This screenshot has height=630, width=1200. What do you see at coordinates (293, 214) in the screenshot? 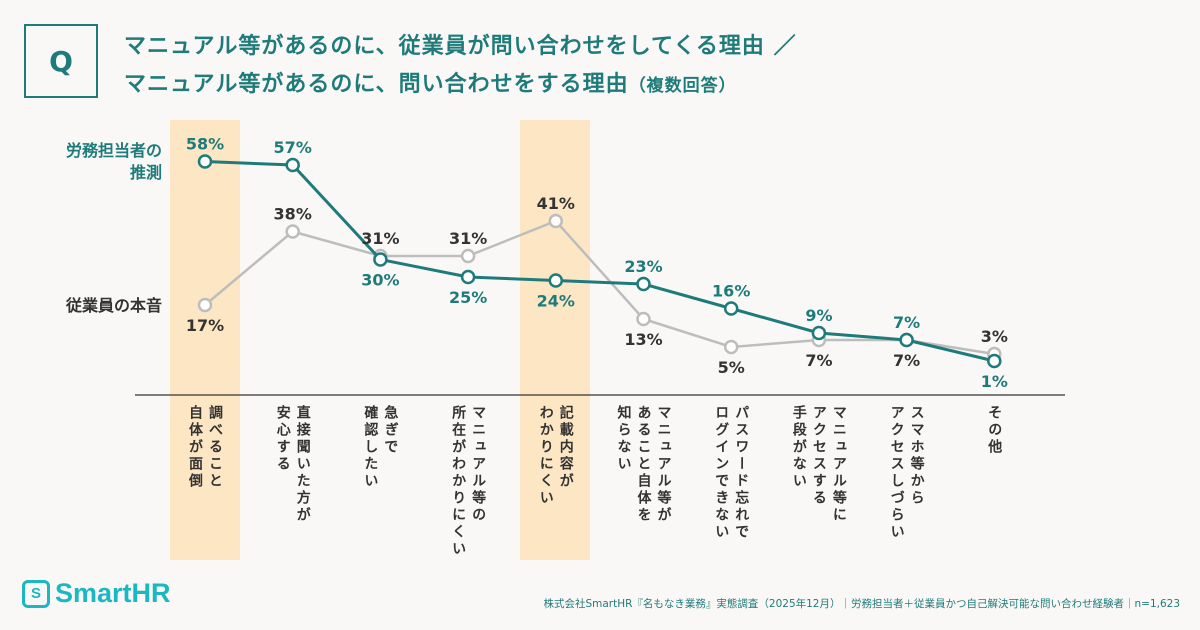
I see `data-label: 38%` at bounding box center [293, 214].